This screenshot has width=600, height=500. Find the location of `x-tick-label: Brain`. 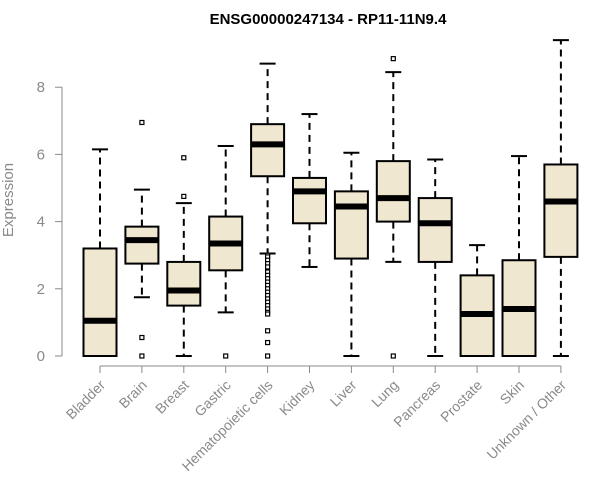

x-tick-label: Brain is located at coordinates (133, 394).